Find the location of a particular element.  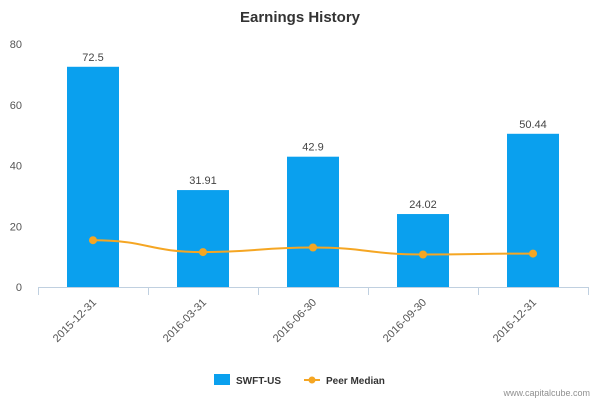

legend-item-peer-median: Peer Median is located at coordinates (344, 381).